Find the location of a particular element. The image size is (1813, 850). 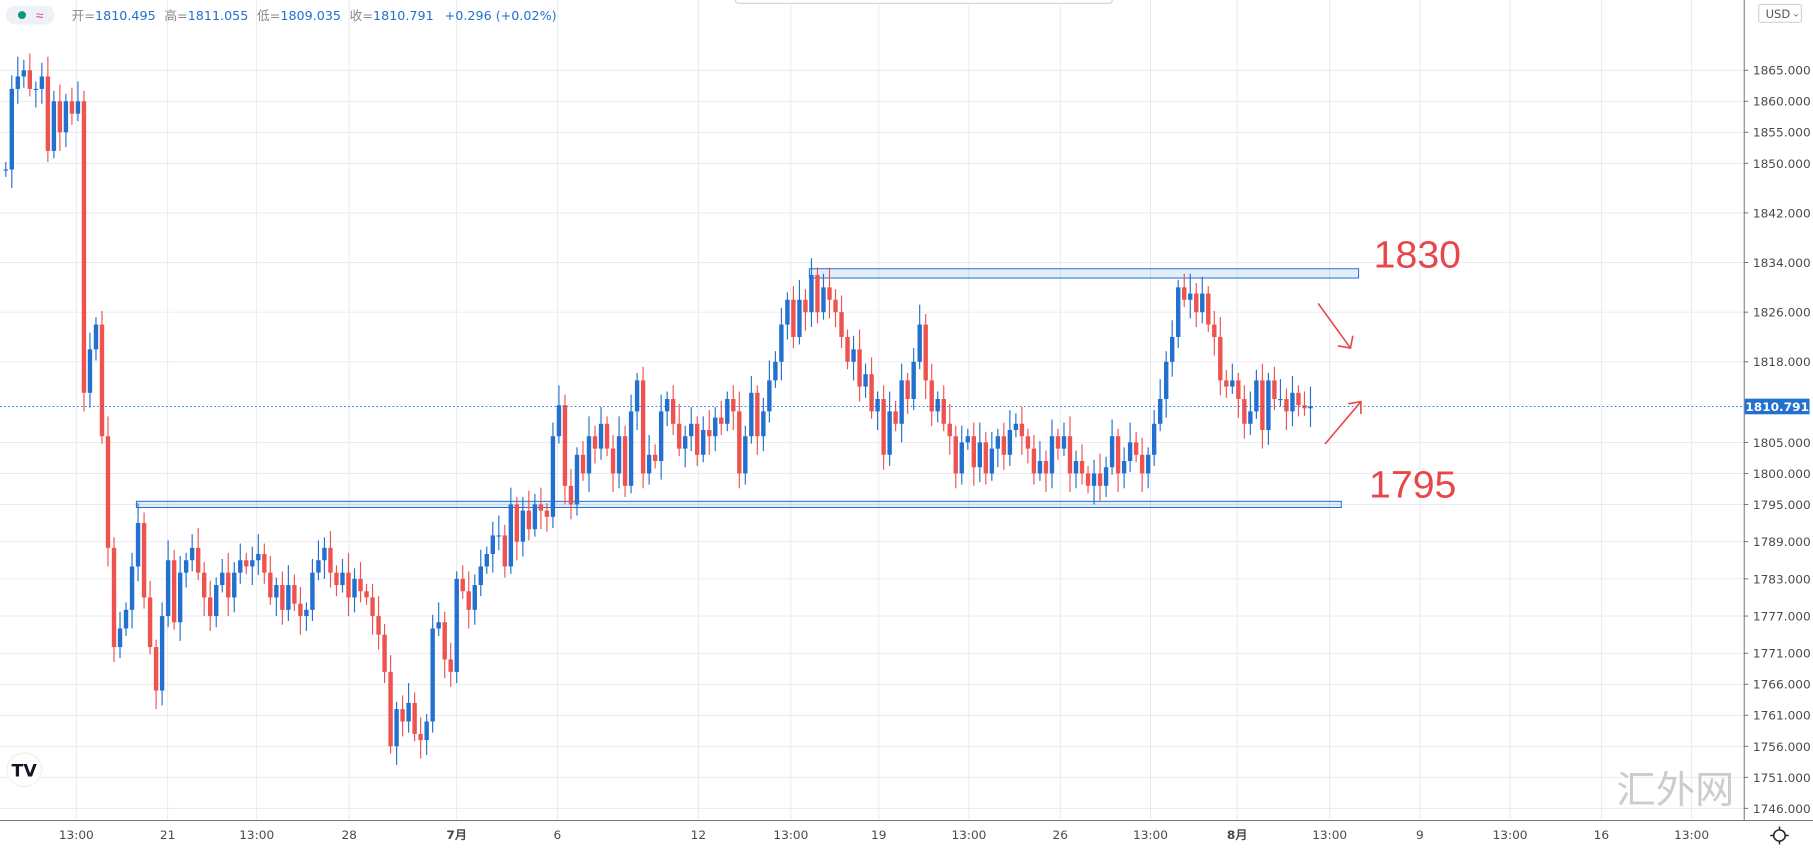

y-tick-label: 1842.000 is located at coordinates (1782, 214).